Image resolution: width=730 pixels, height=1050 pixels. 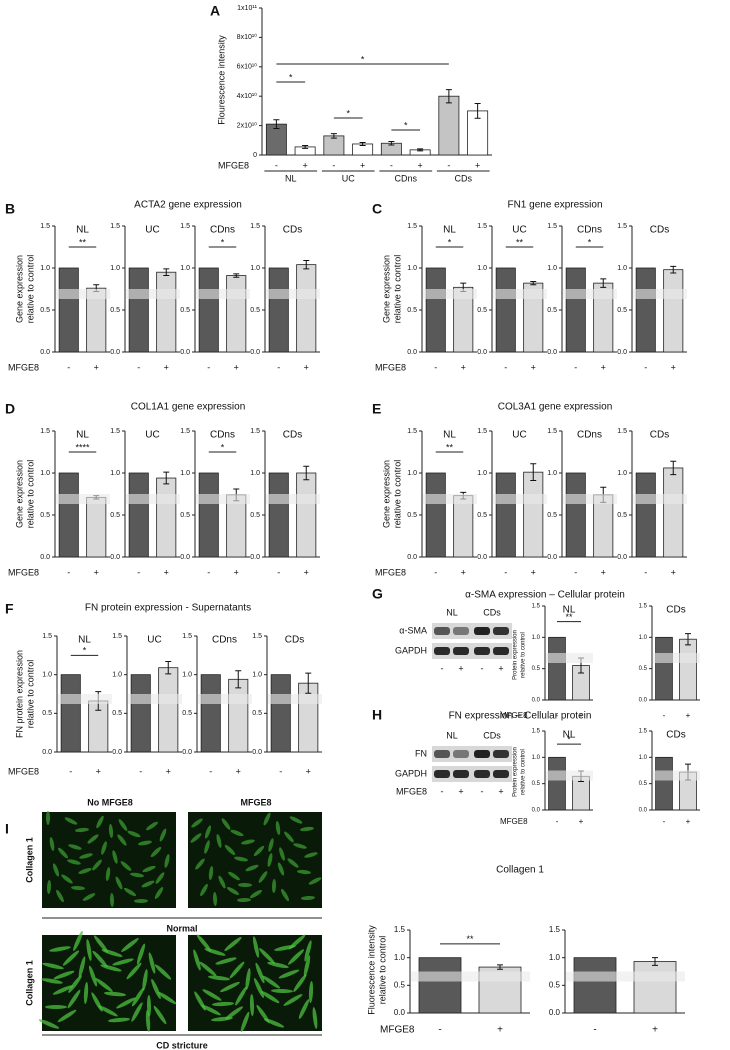 What do you see at coordinates (221, 80) in the screenshot?
I see `y-axis-title: Flourescence intensity` at bounding box center [221, 80].